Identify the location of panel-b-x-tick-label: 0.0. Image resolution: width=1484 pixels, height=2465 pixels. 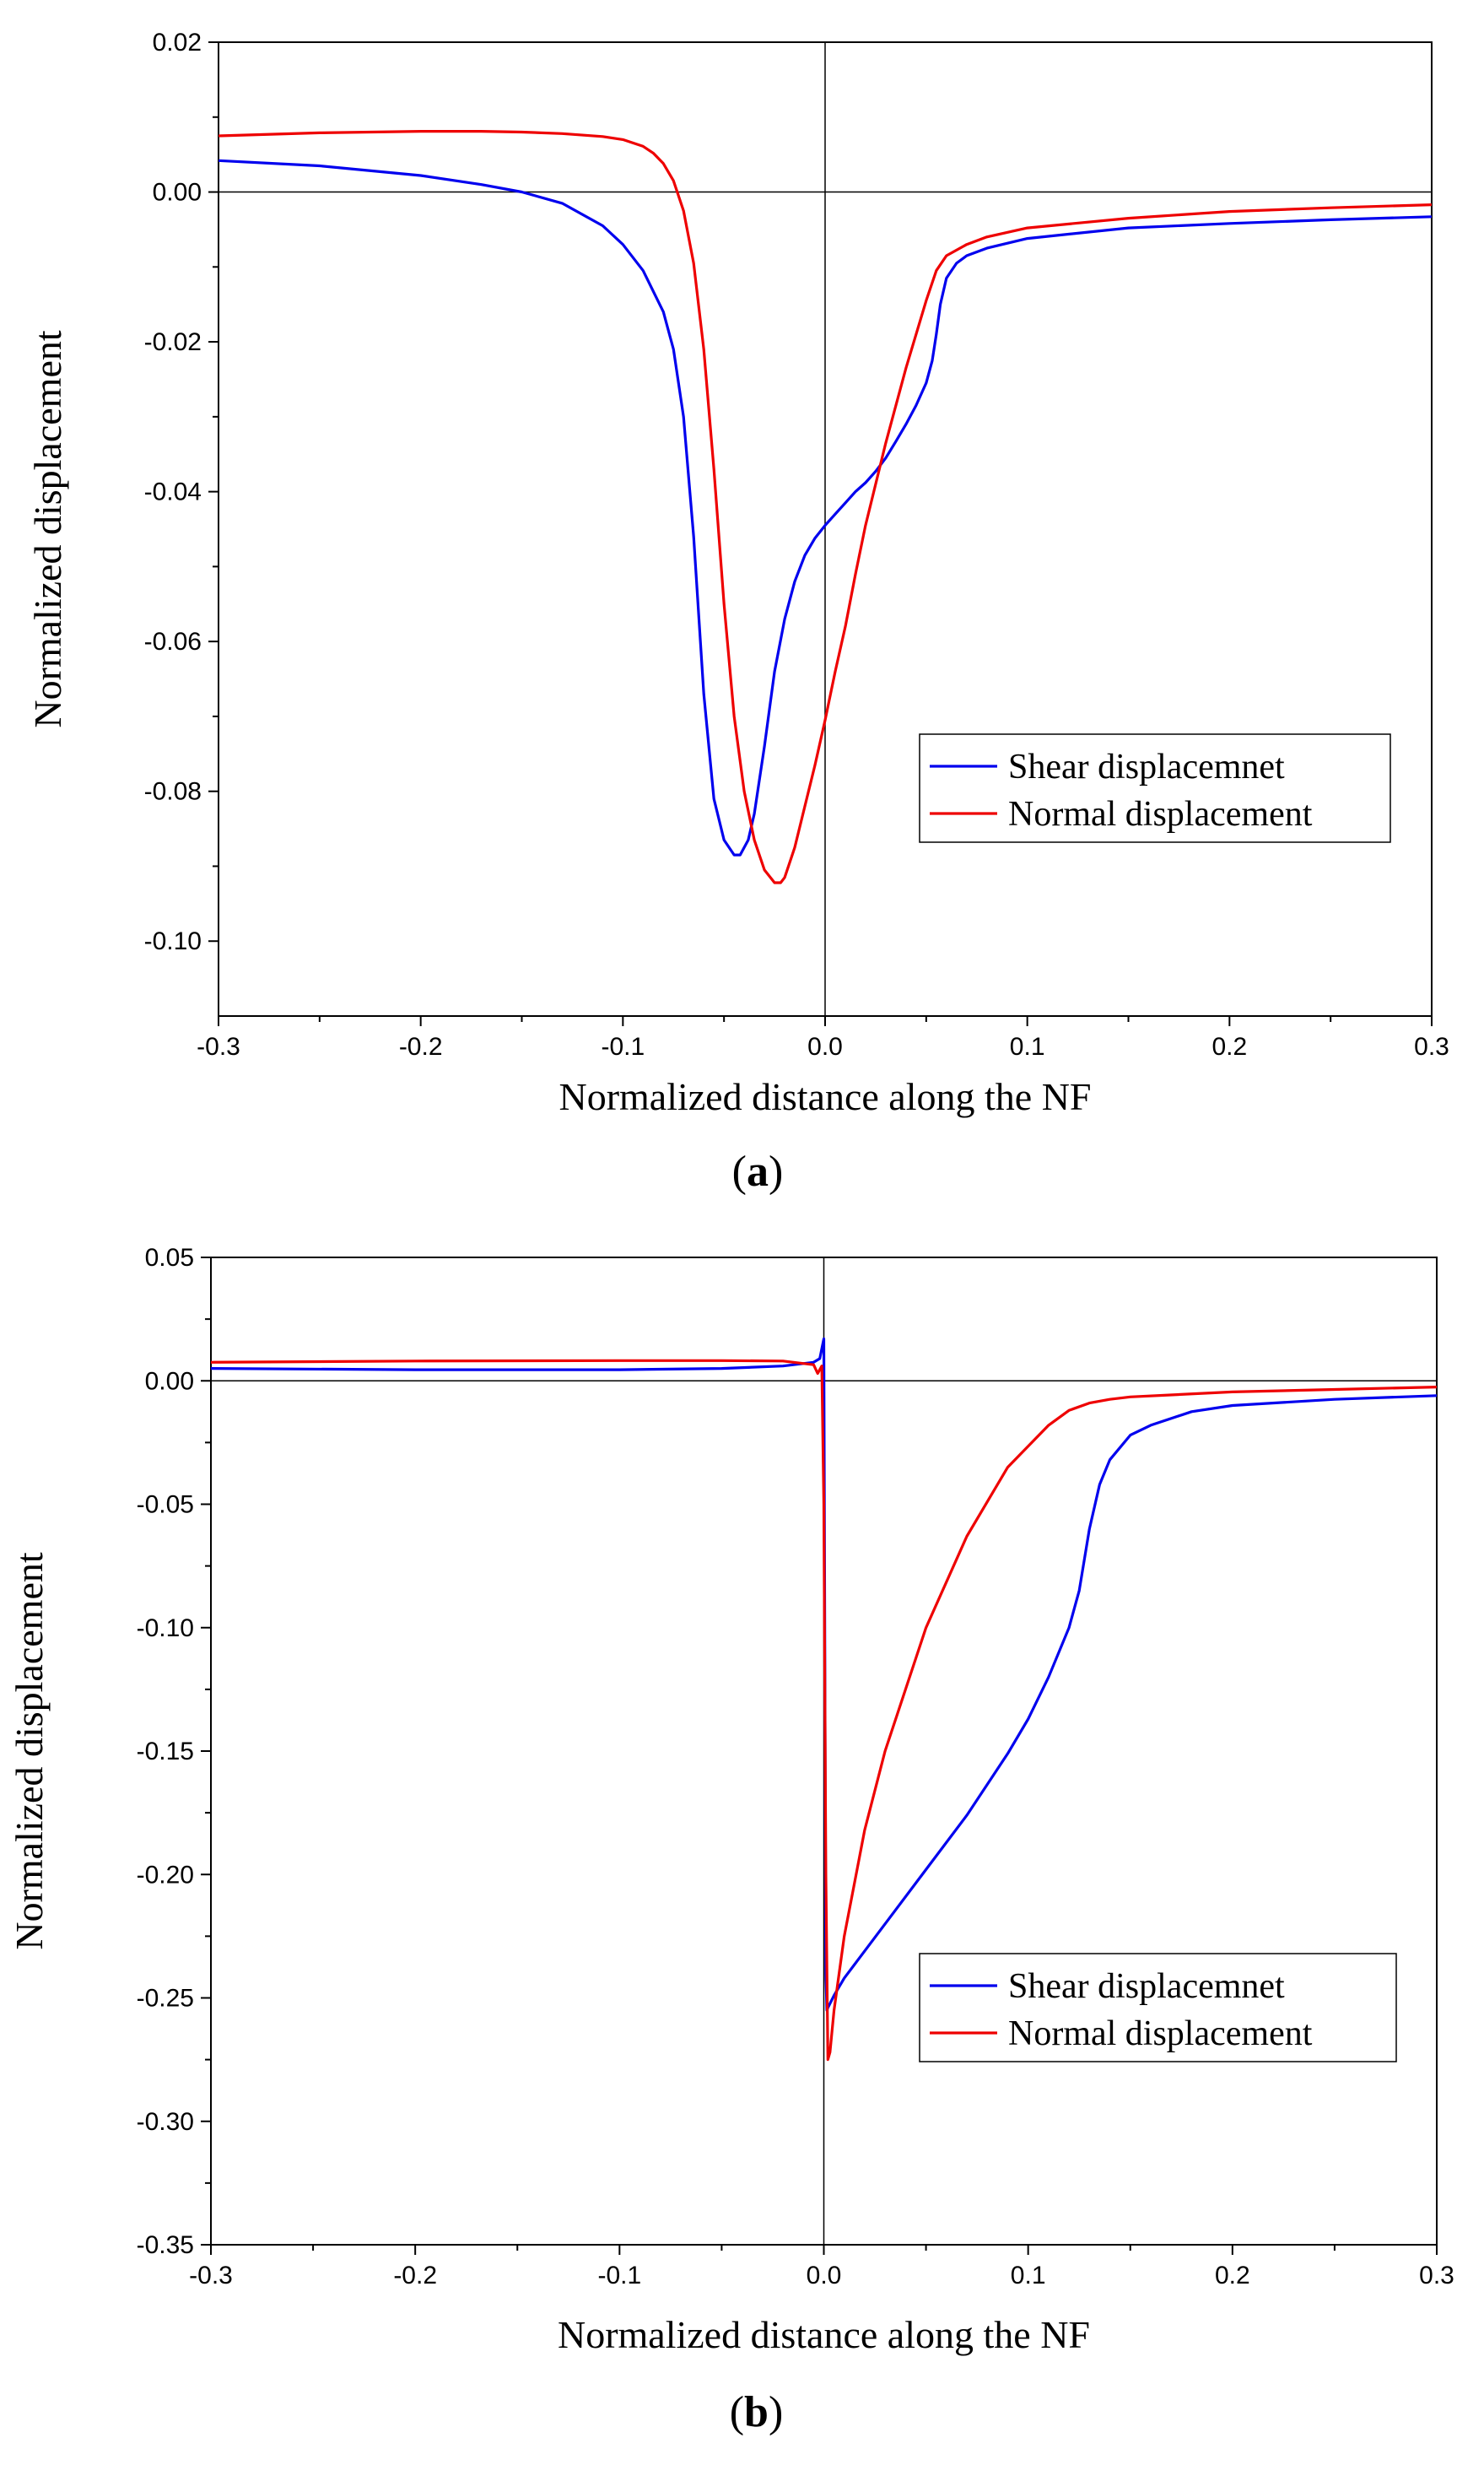
(824, 2276).